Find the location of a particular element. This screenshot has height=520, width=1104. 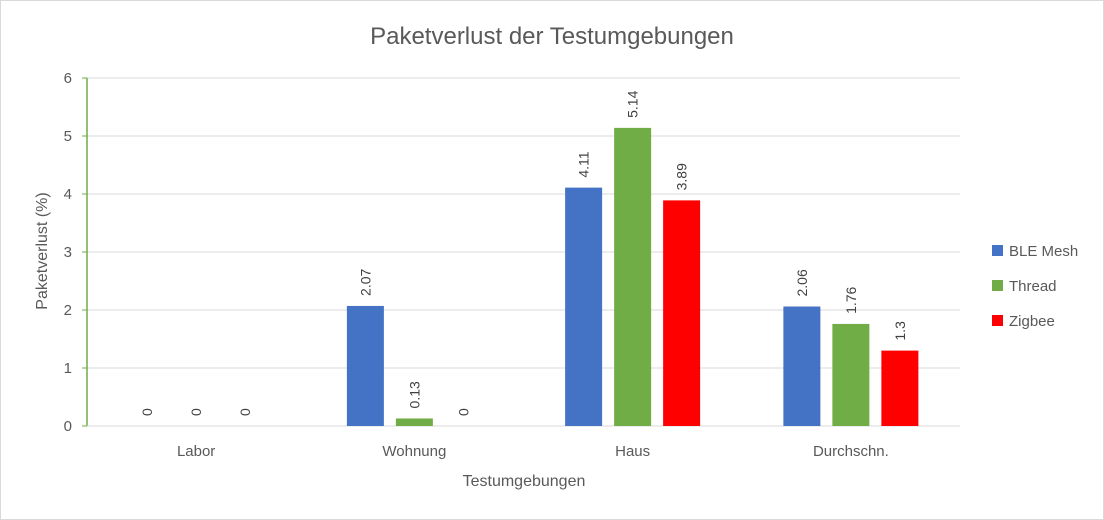

data-label: 3.89 is located at coordinates (682, 176).